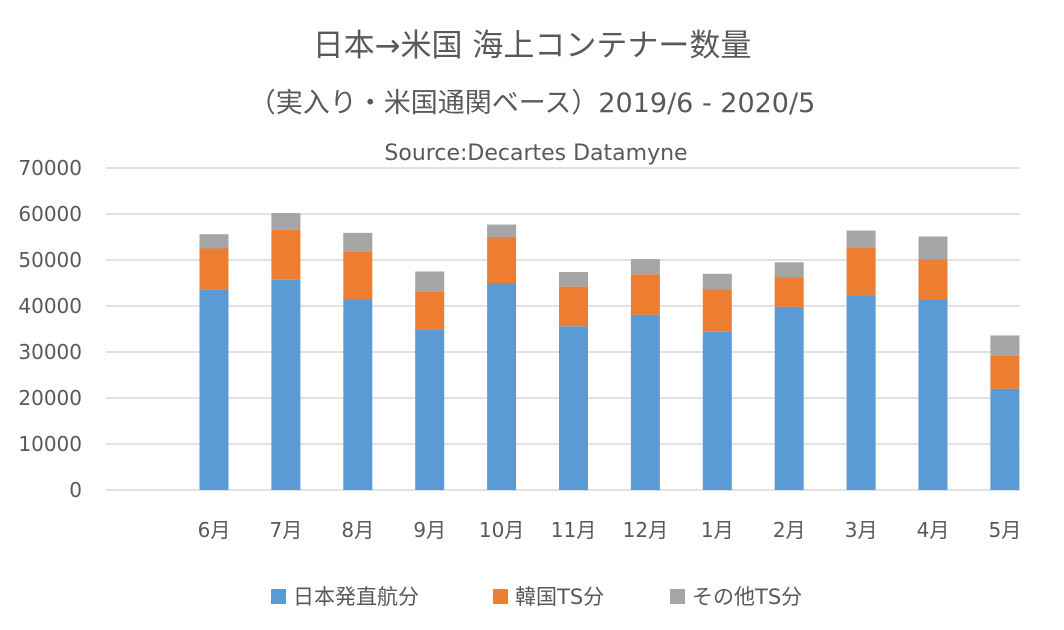  Describe the element at coordinates (429, 530) in the screenshot. I see `x-tick-label: 9月` at that location.